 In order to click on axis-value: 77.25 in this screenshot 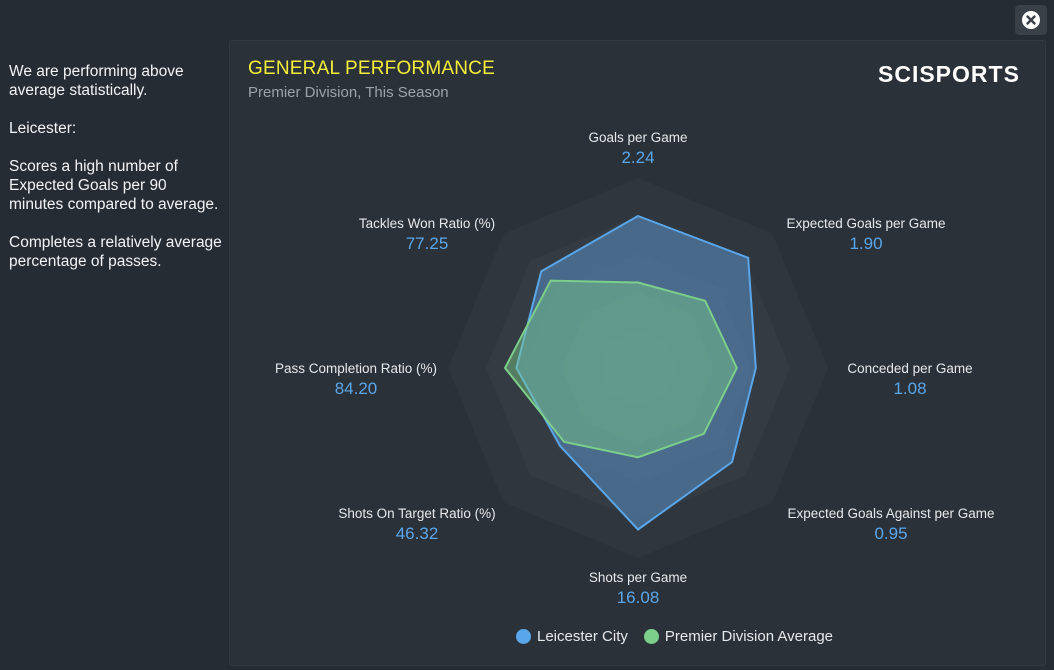, I will do `click(427, 243)`.